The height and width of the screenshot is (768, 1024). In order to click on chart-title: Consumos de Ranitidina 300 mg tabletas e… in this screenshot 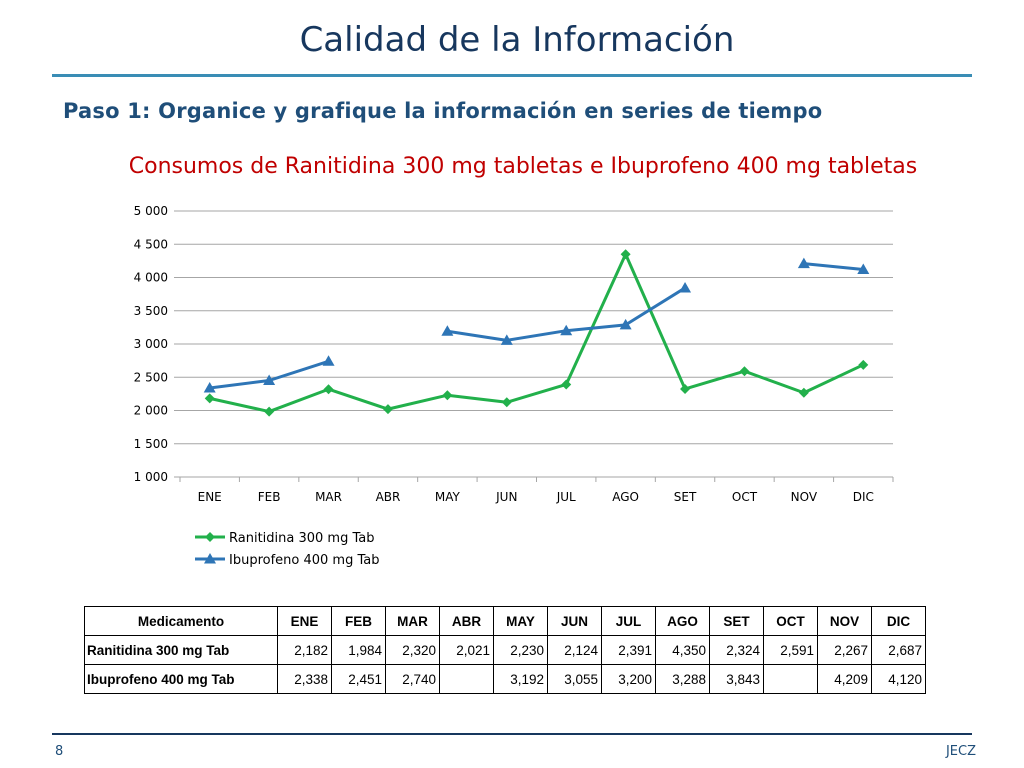, I will do `click(523, 166)`.